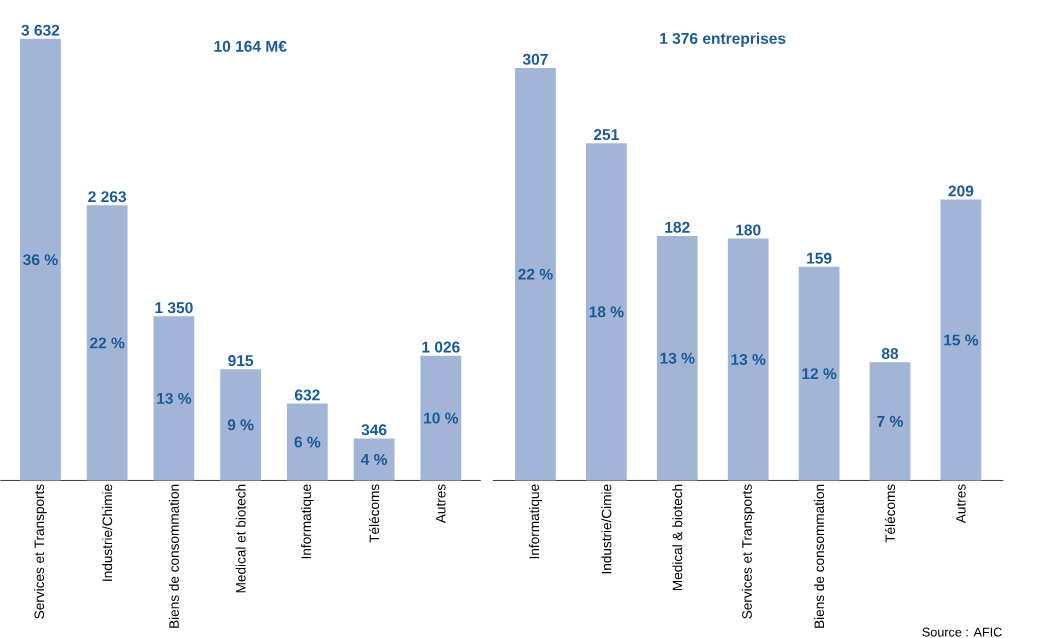 This screenshot has width=1046, height=638. I want to click on data-label: 251, so click(606, 135).